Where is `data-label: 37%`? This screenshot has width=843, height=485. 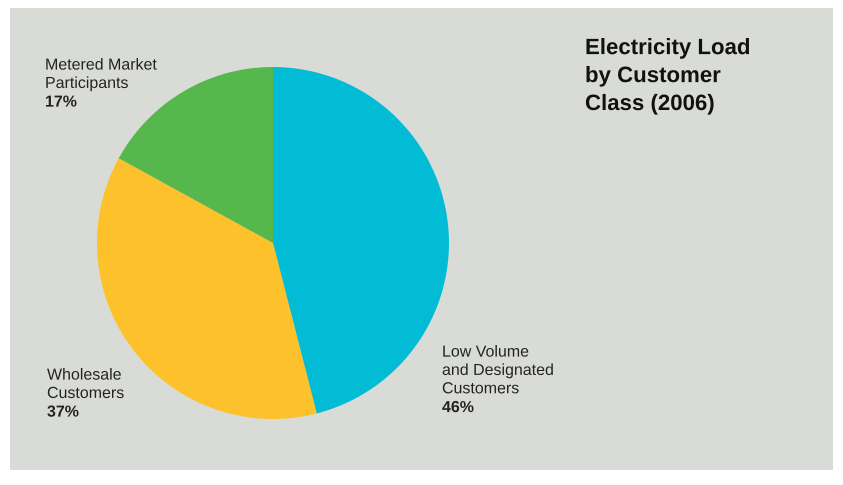
data-label: 37% is located at coordinates (63, 411).